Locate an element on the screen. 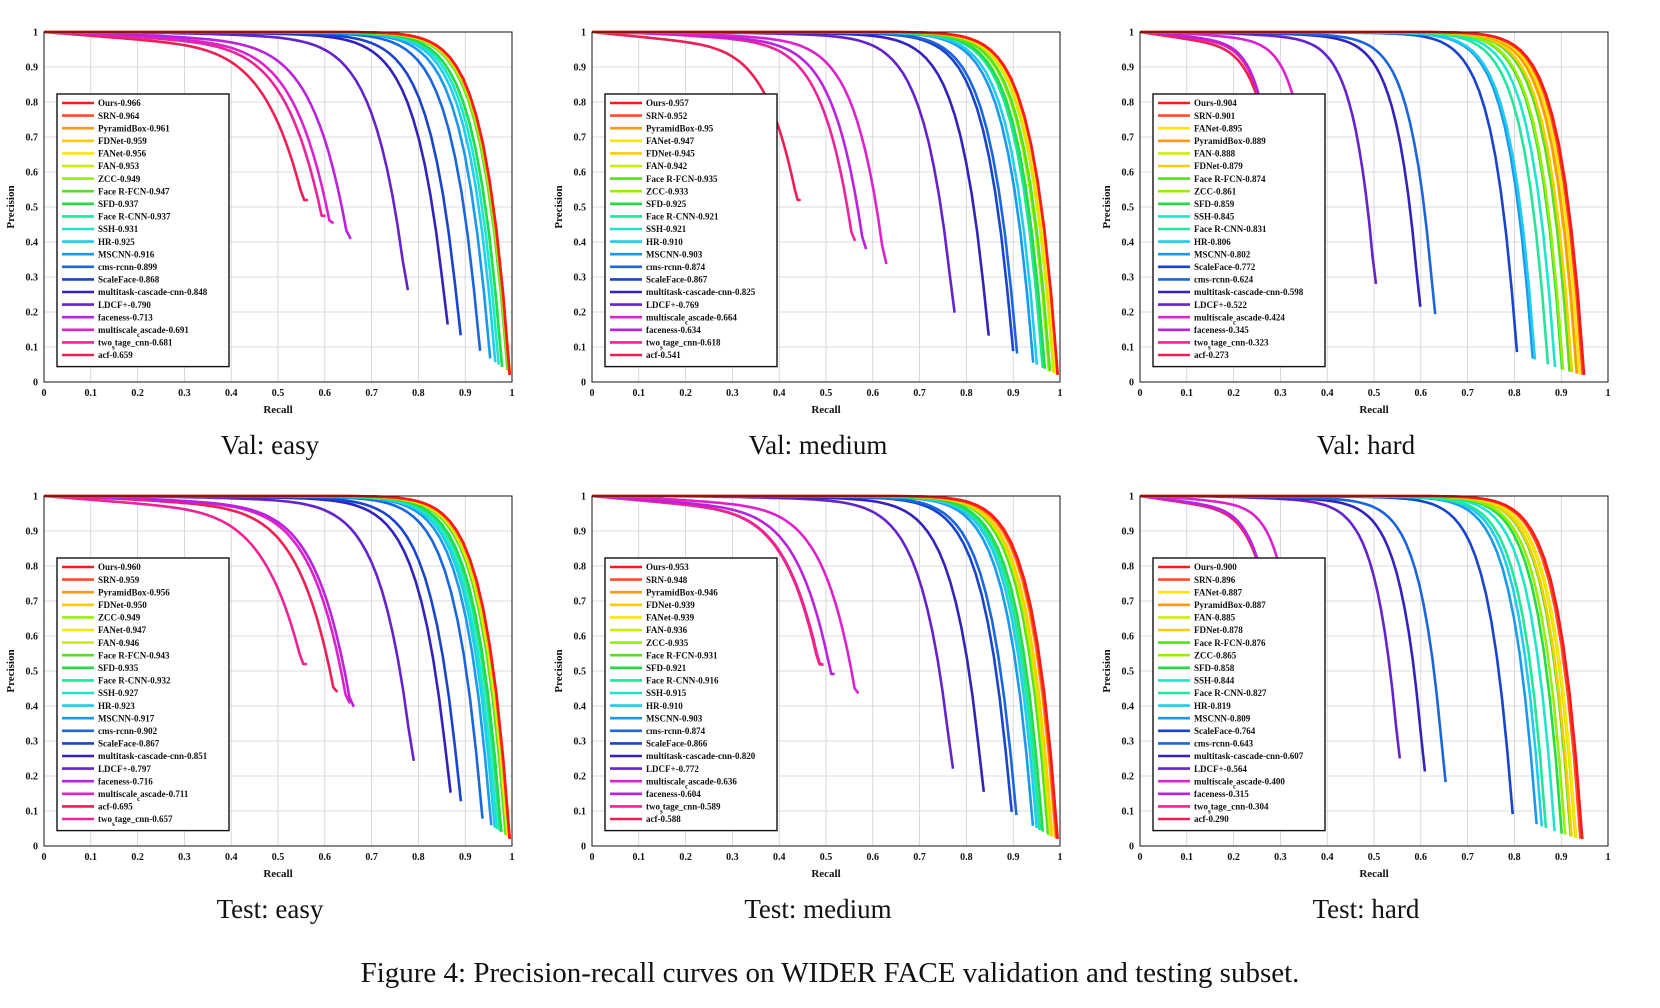  legend-label-srn: SRN-0.896 is located at coordinates (1215, 580).